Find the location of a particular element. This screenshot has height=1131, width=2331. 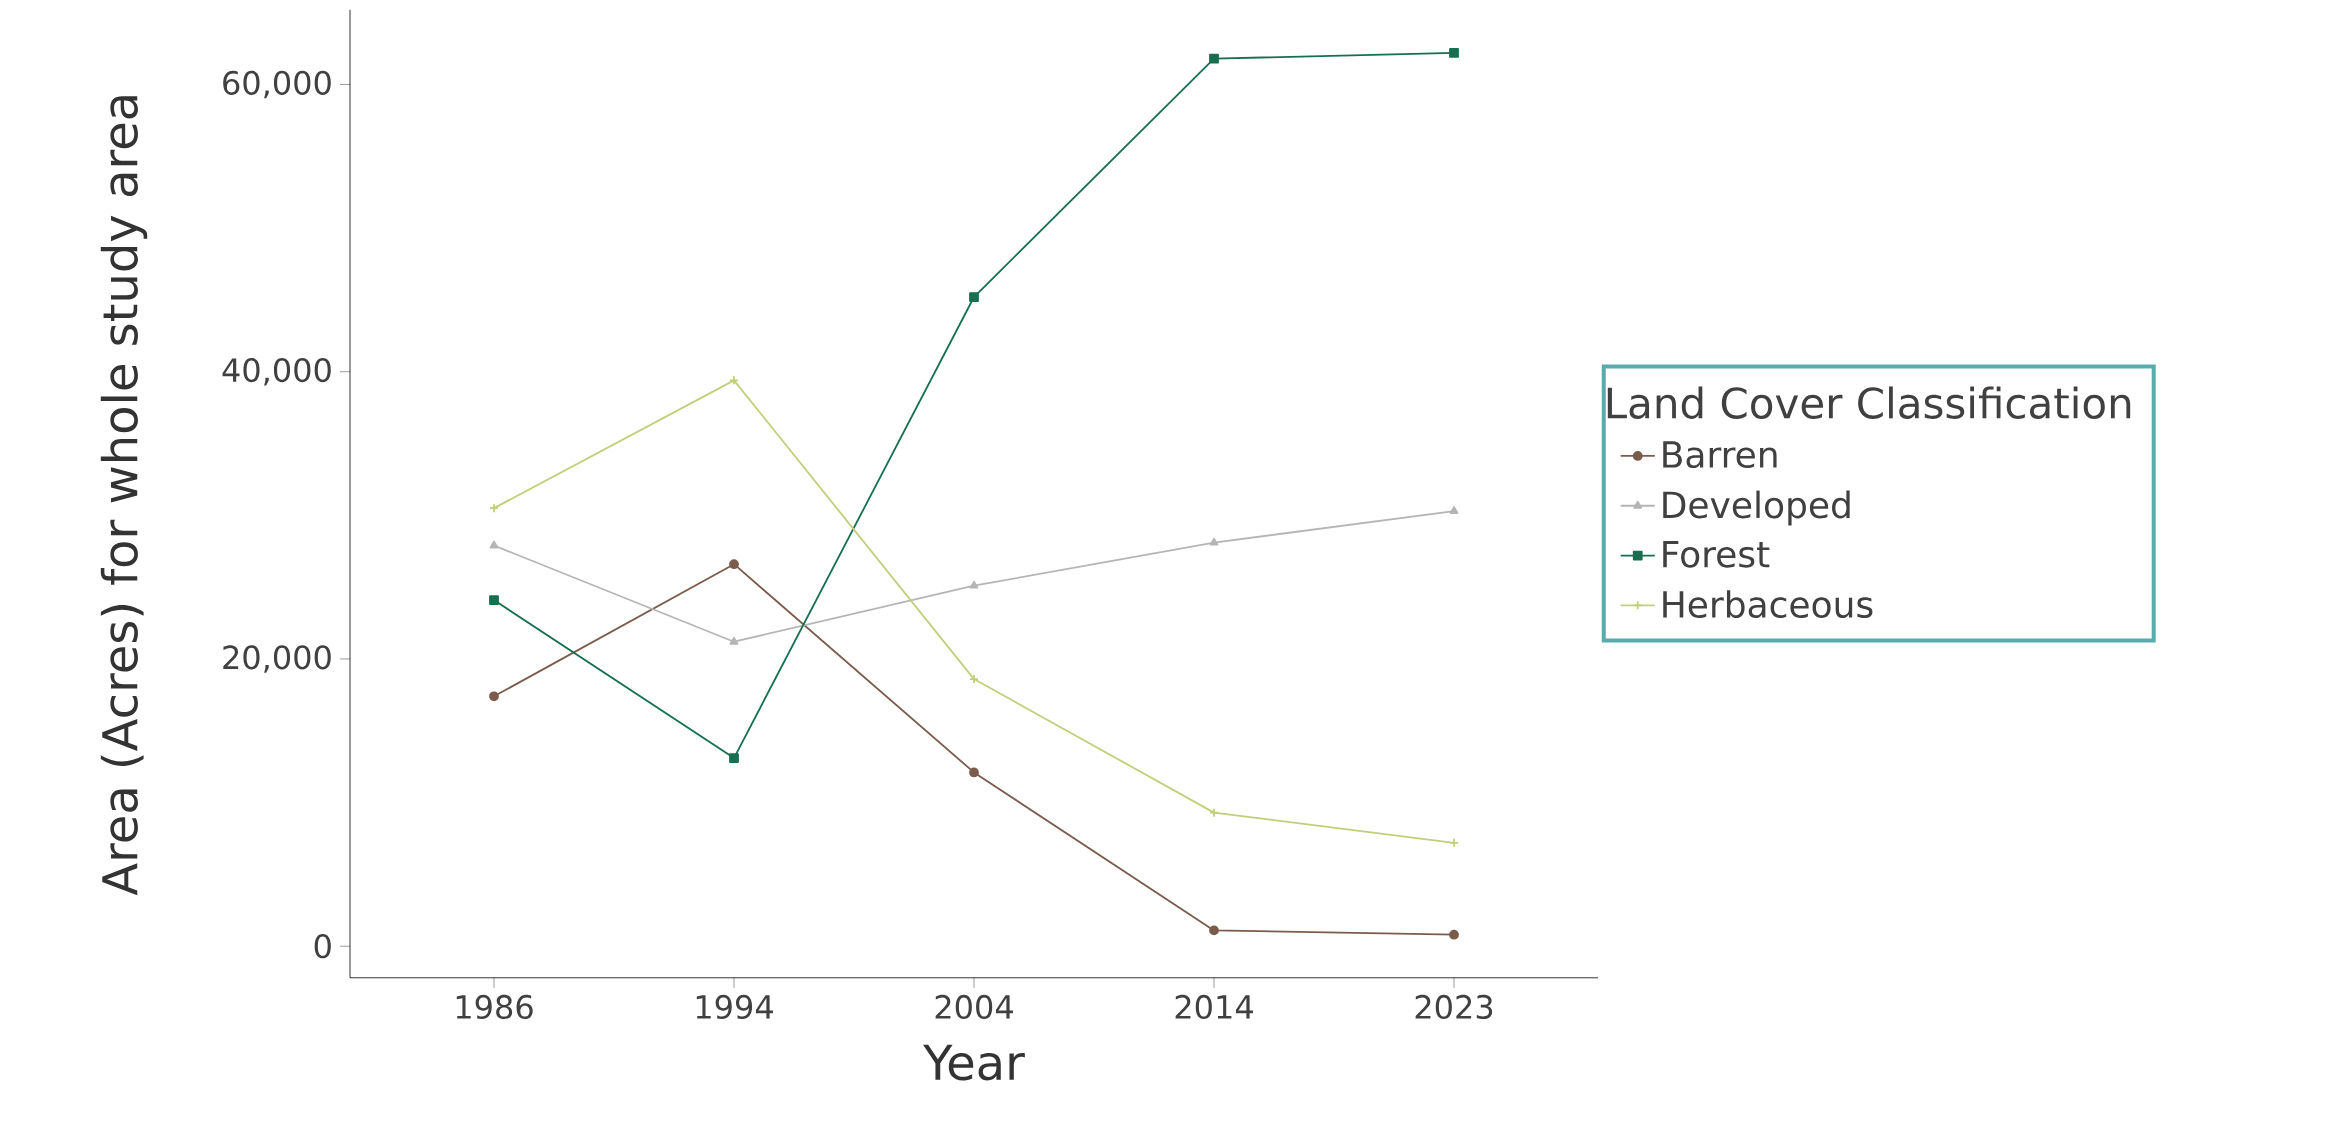

x-tick-label: 2004 is located at coordinates (974, 1007).